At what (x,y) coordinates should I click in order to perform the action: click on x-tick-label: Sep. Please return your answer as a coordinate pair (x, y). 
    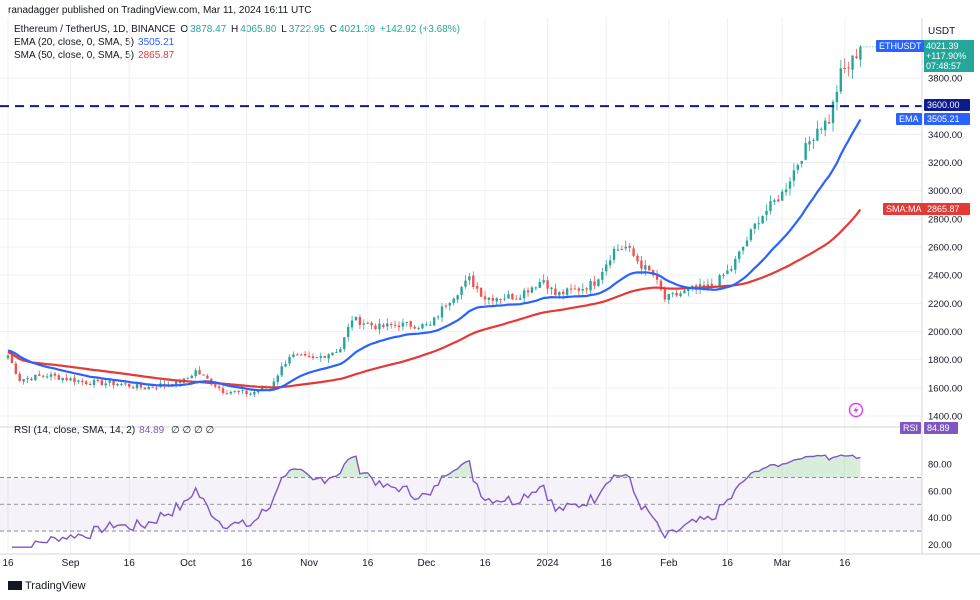
    Looking at the image, I should click on (71, 563).